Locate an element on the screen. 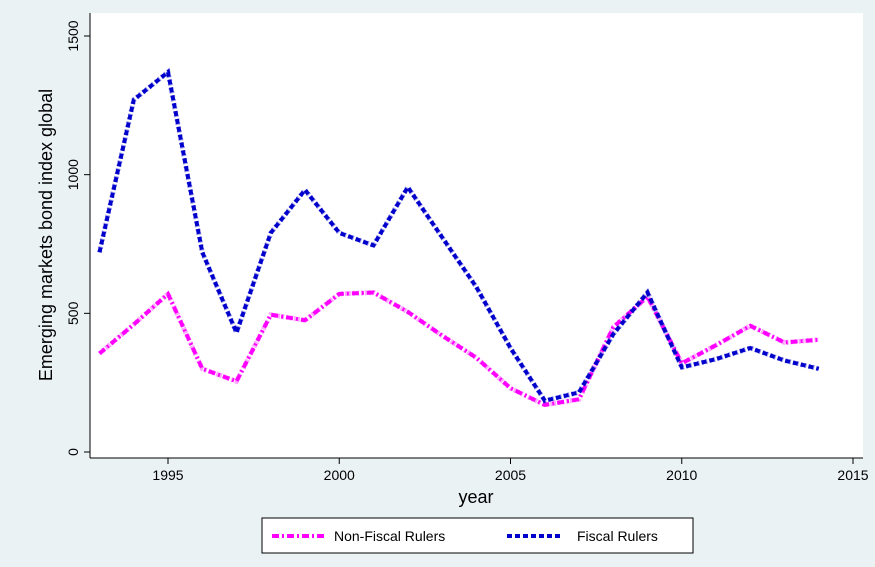  x-tick-label: 2010 is located at coordinates (681, 475).